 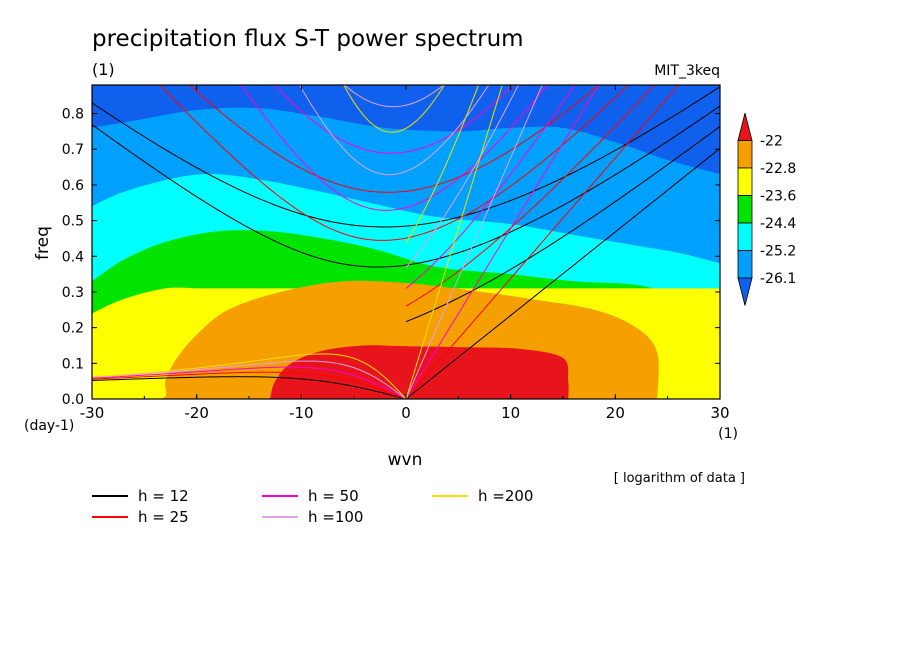 I want to click on y-tick-label: 0.5, so click(x=73, y=222).